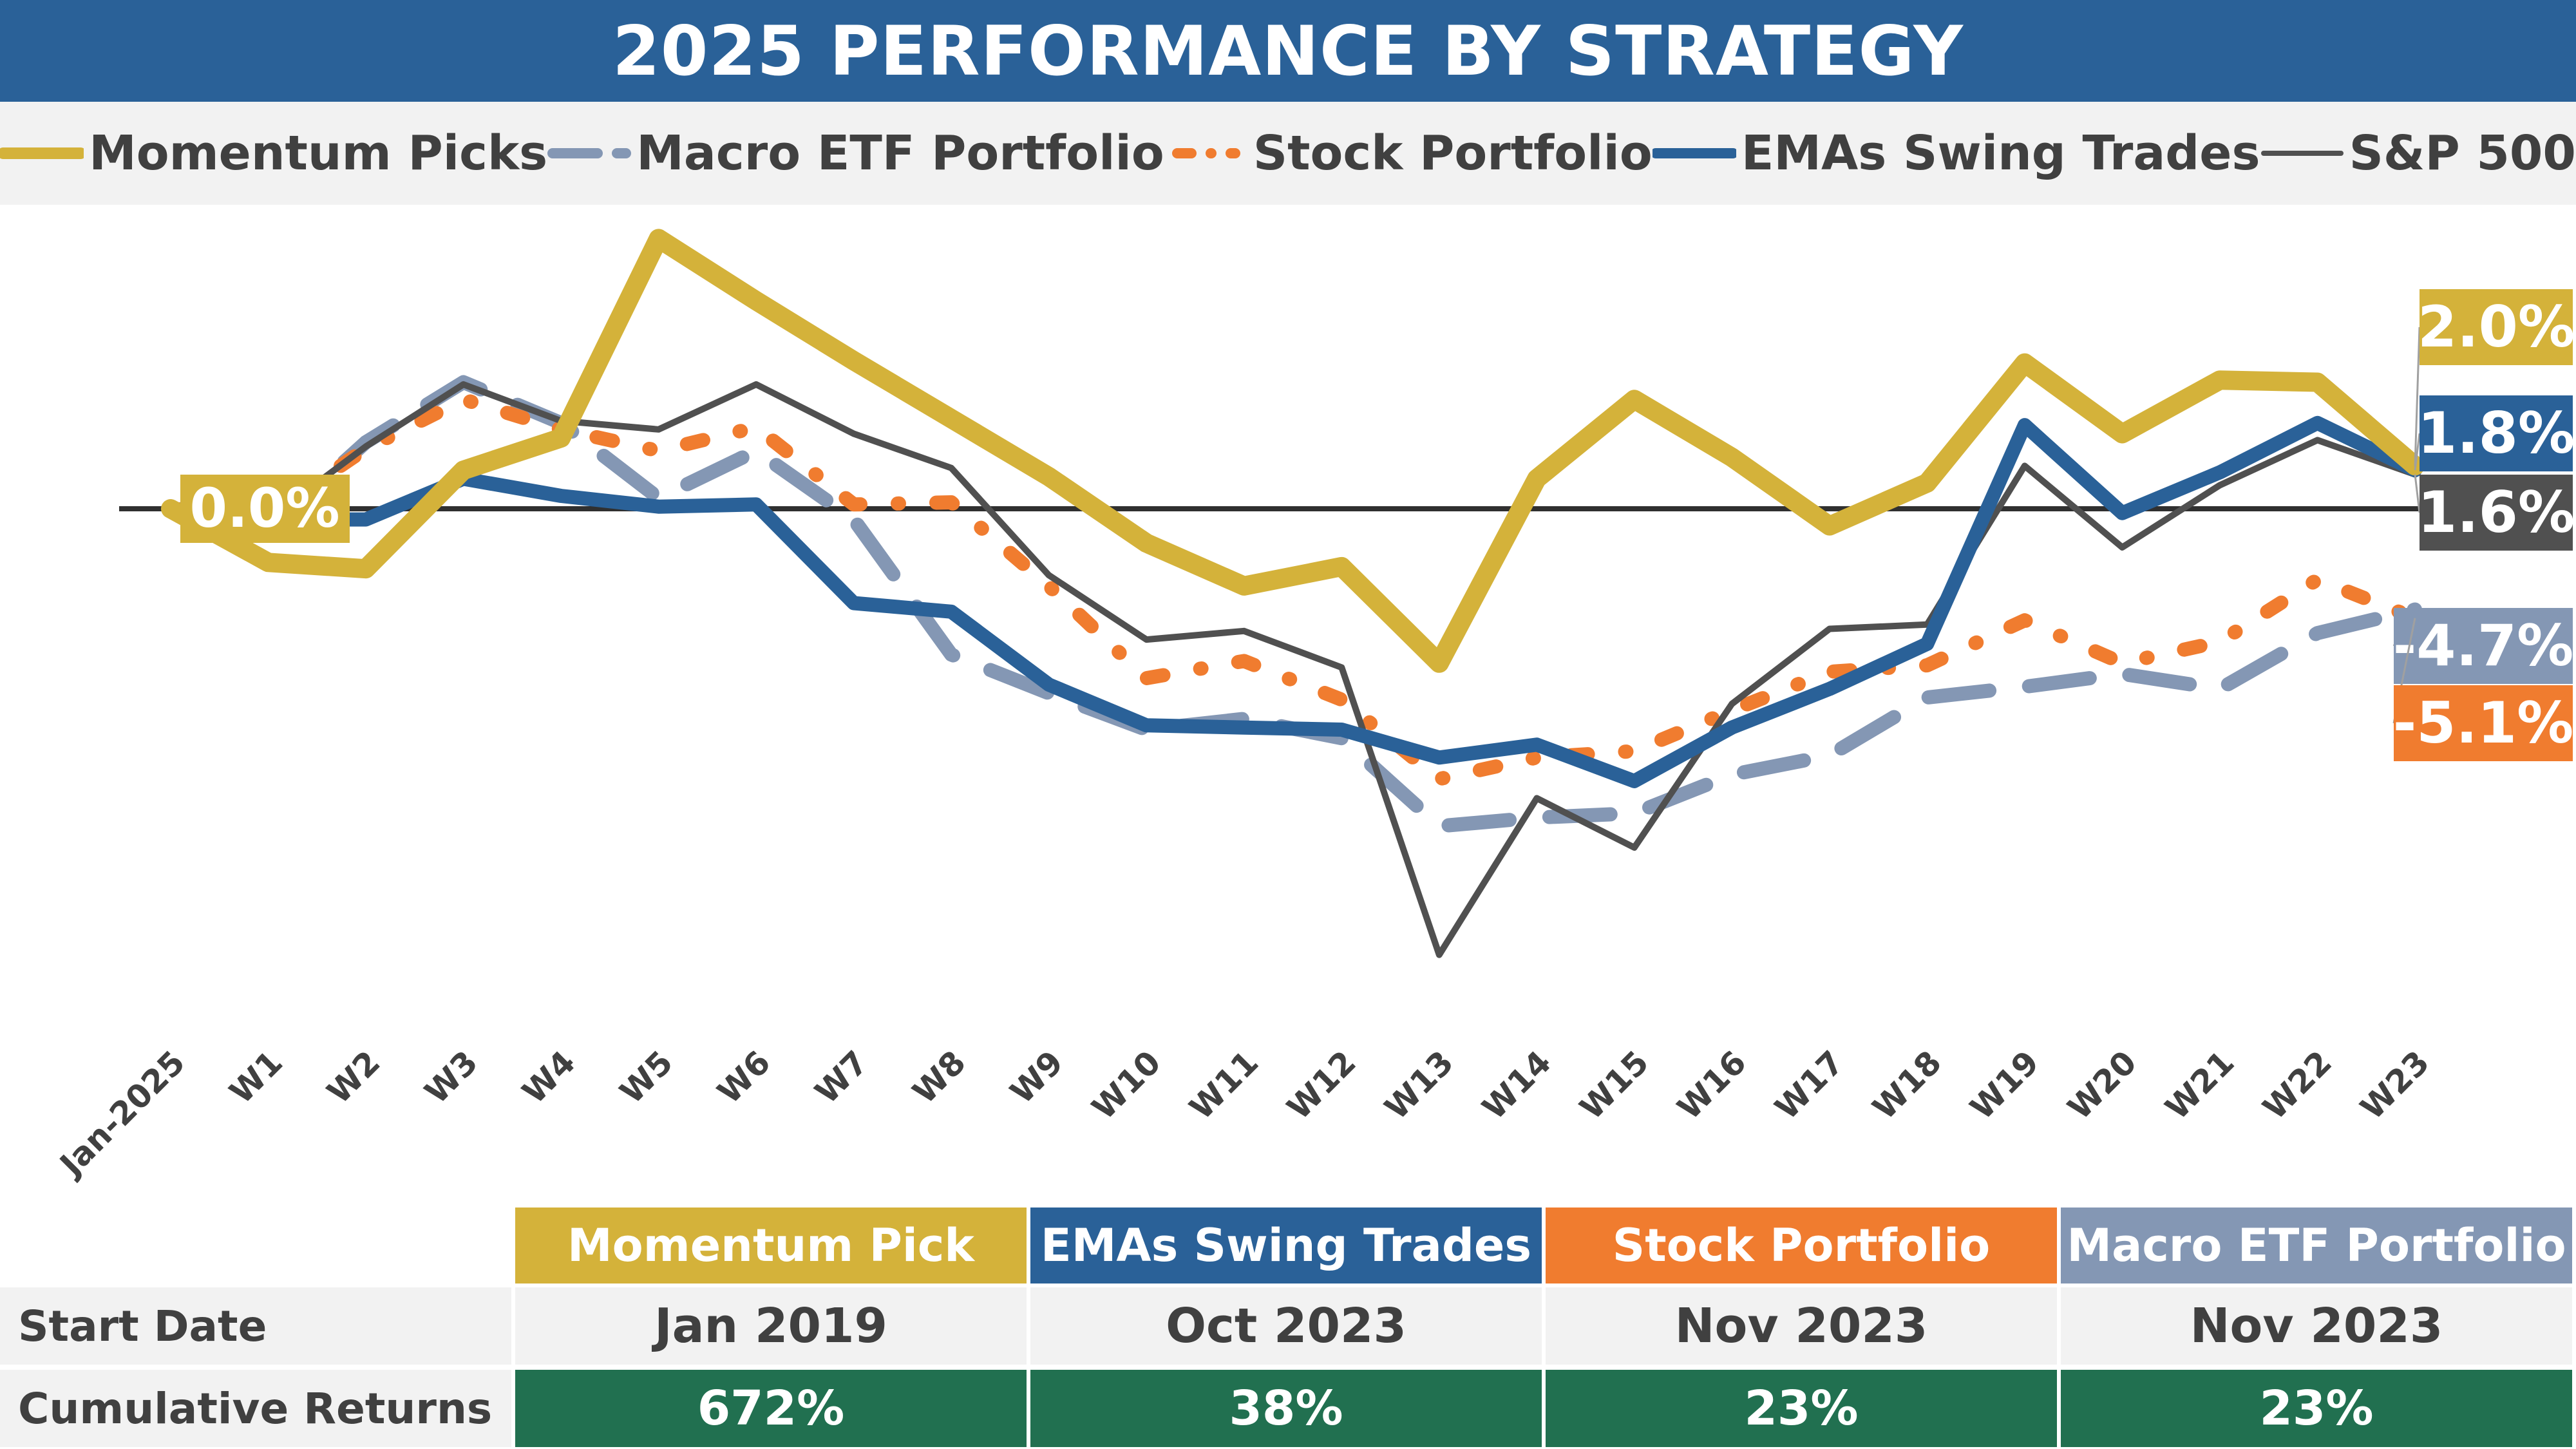 The width and height of the screenshot is (2576, 1449). Describe the element at coordinates (2302, 153) in the screenshot. I see `legend-swatch-sp500` at that location.